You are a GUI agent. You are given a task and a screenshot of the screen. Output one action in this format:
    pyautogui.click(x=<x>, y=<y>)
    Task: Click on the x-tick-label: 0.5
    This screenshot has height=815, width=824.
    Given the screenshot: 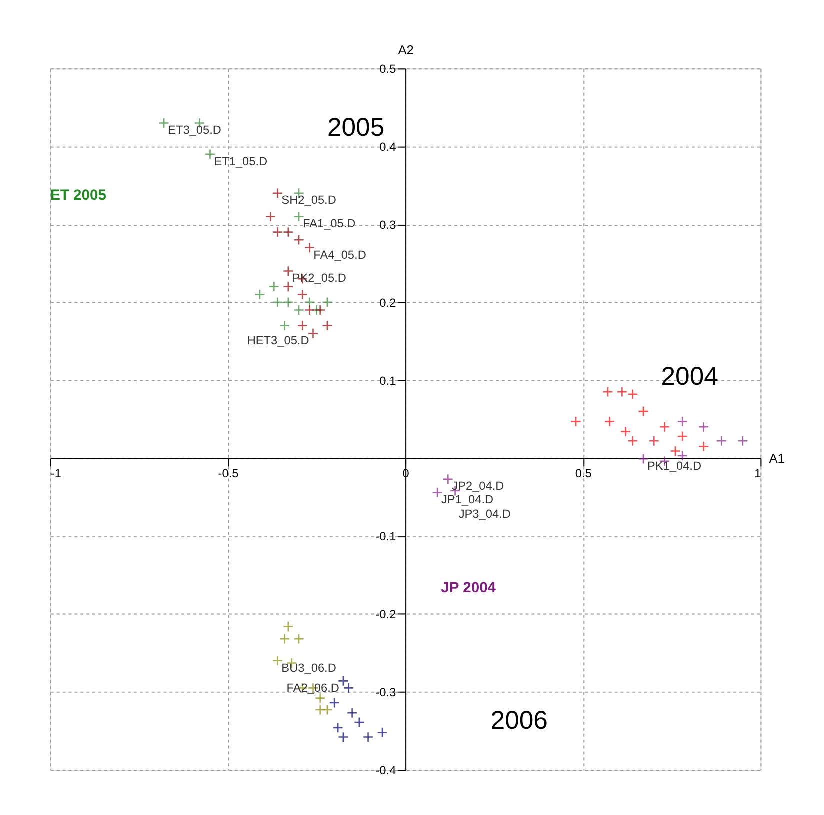 What is the action you would take?
    pyautogui.click(x=583, y=473)
    